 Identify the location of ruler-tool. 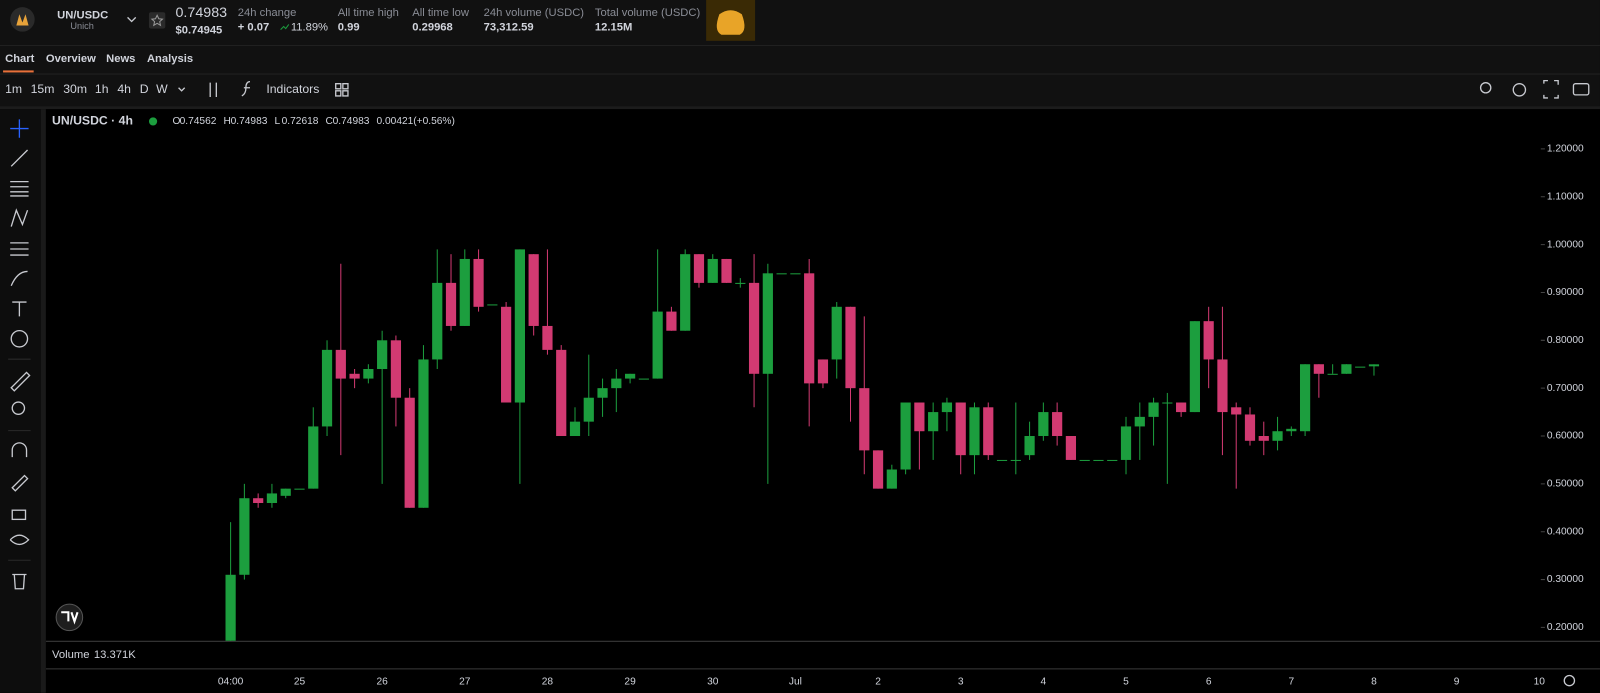
(20, 381).